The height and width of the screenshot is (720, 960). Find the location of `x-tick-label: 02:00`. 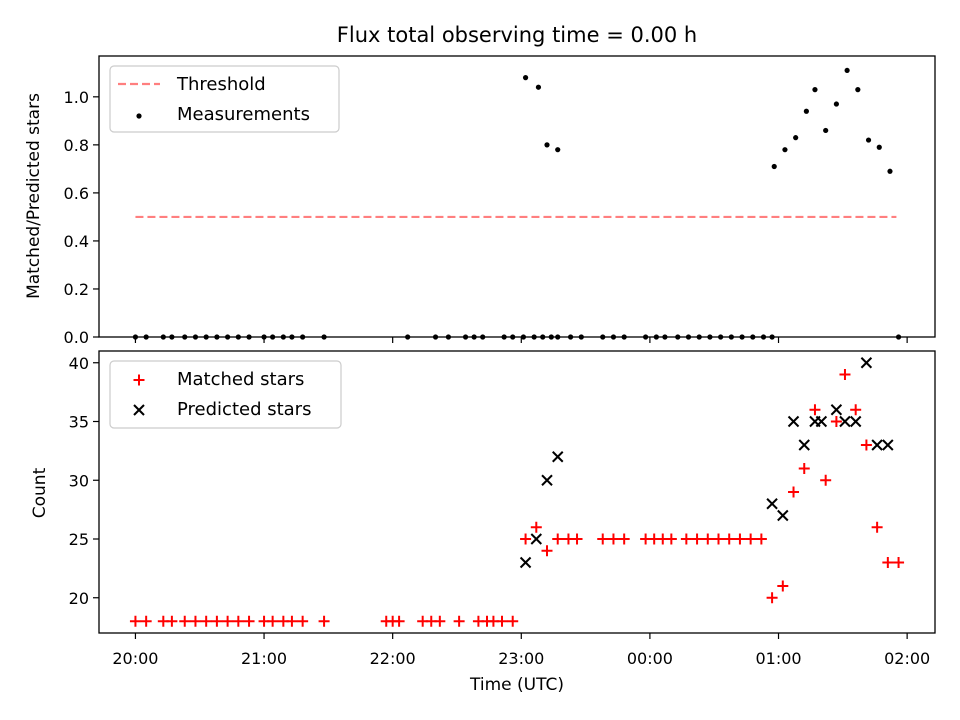

x-tick-label: 02:00 is located at coordinates (907, 658).